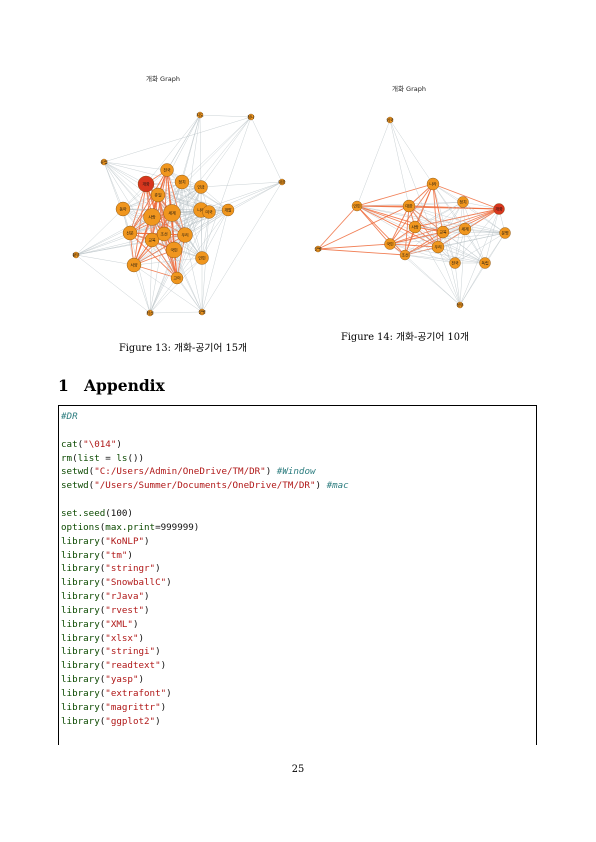 The width and height of the screenshot is (596, 842). I want to click on code-token: max.print, so click(130, 527).